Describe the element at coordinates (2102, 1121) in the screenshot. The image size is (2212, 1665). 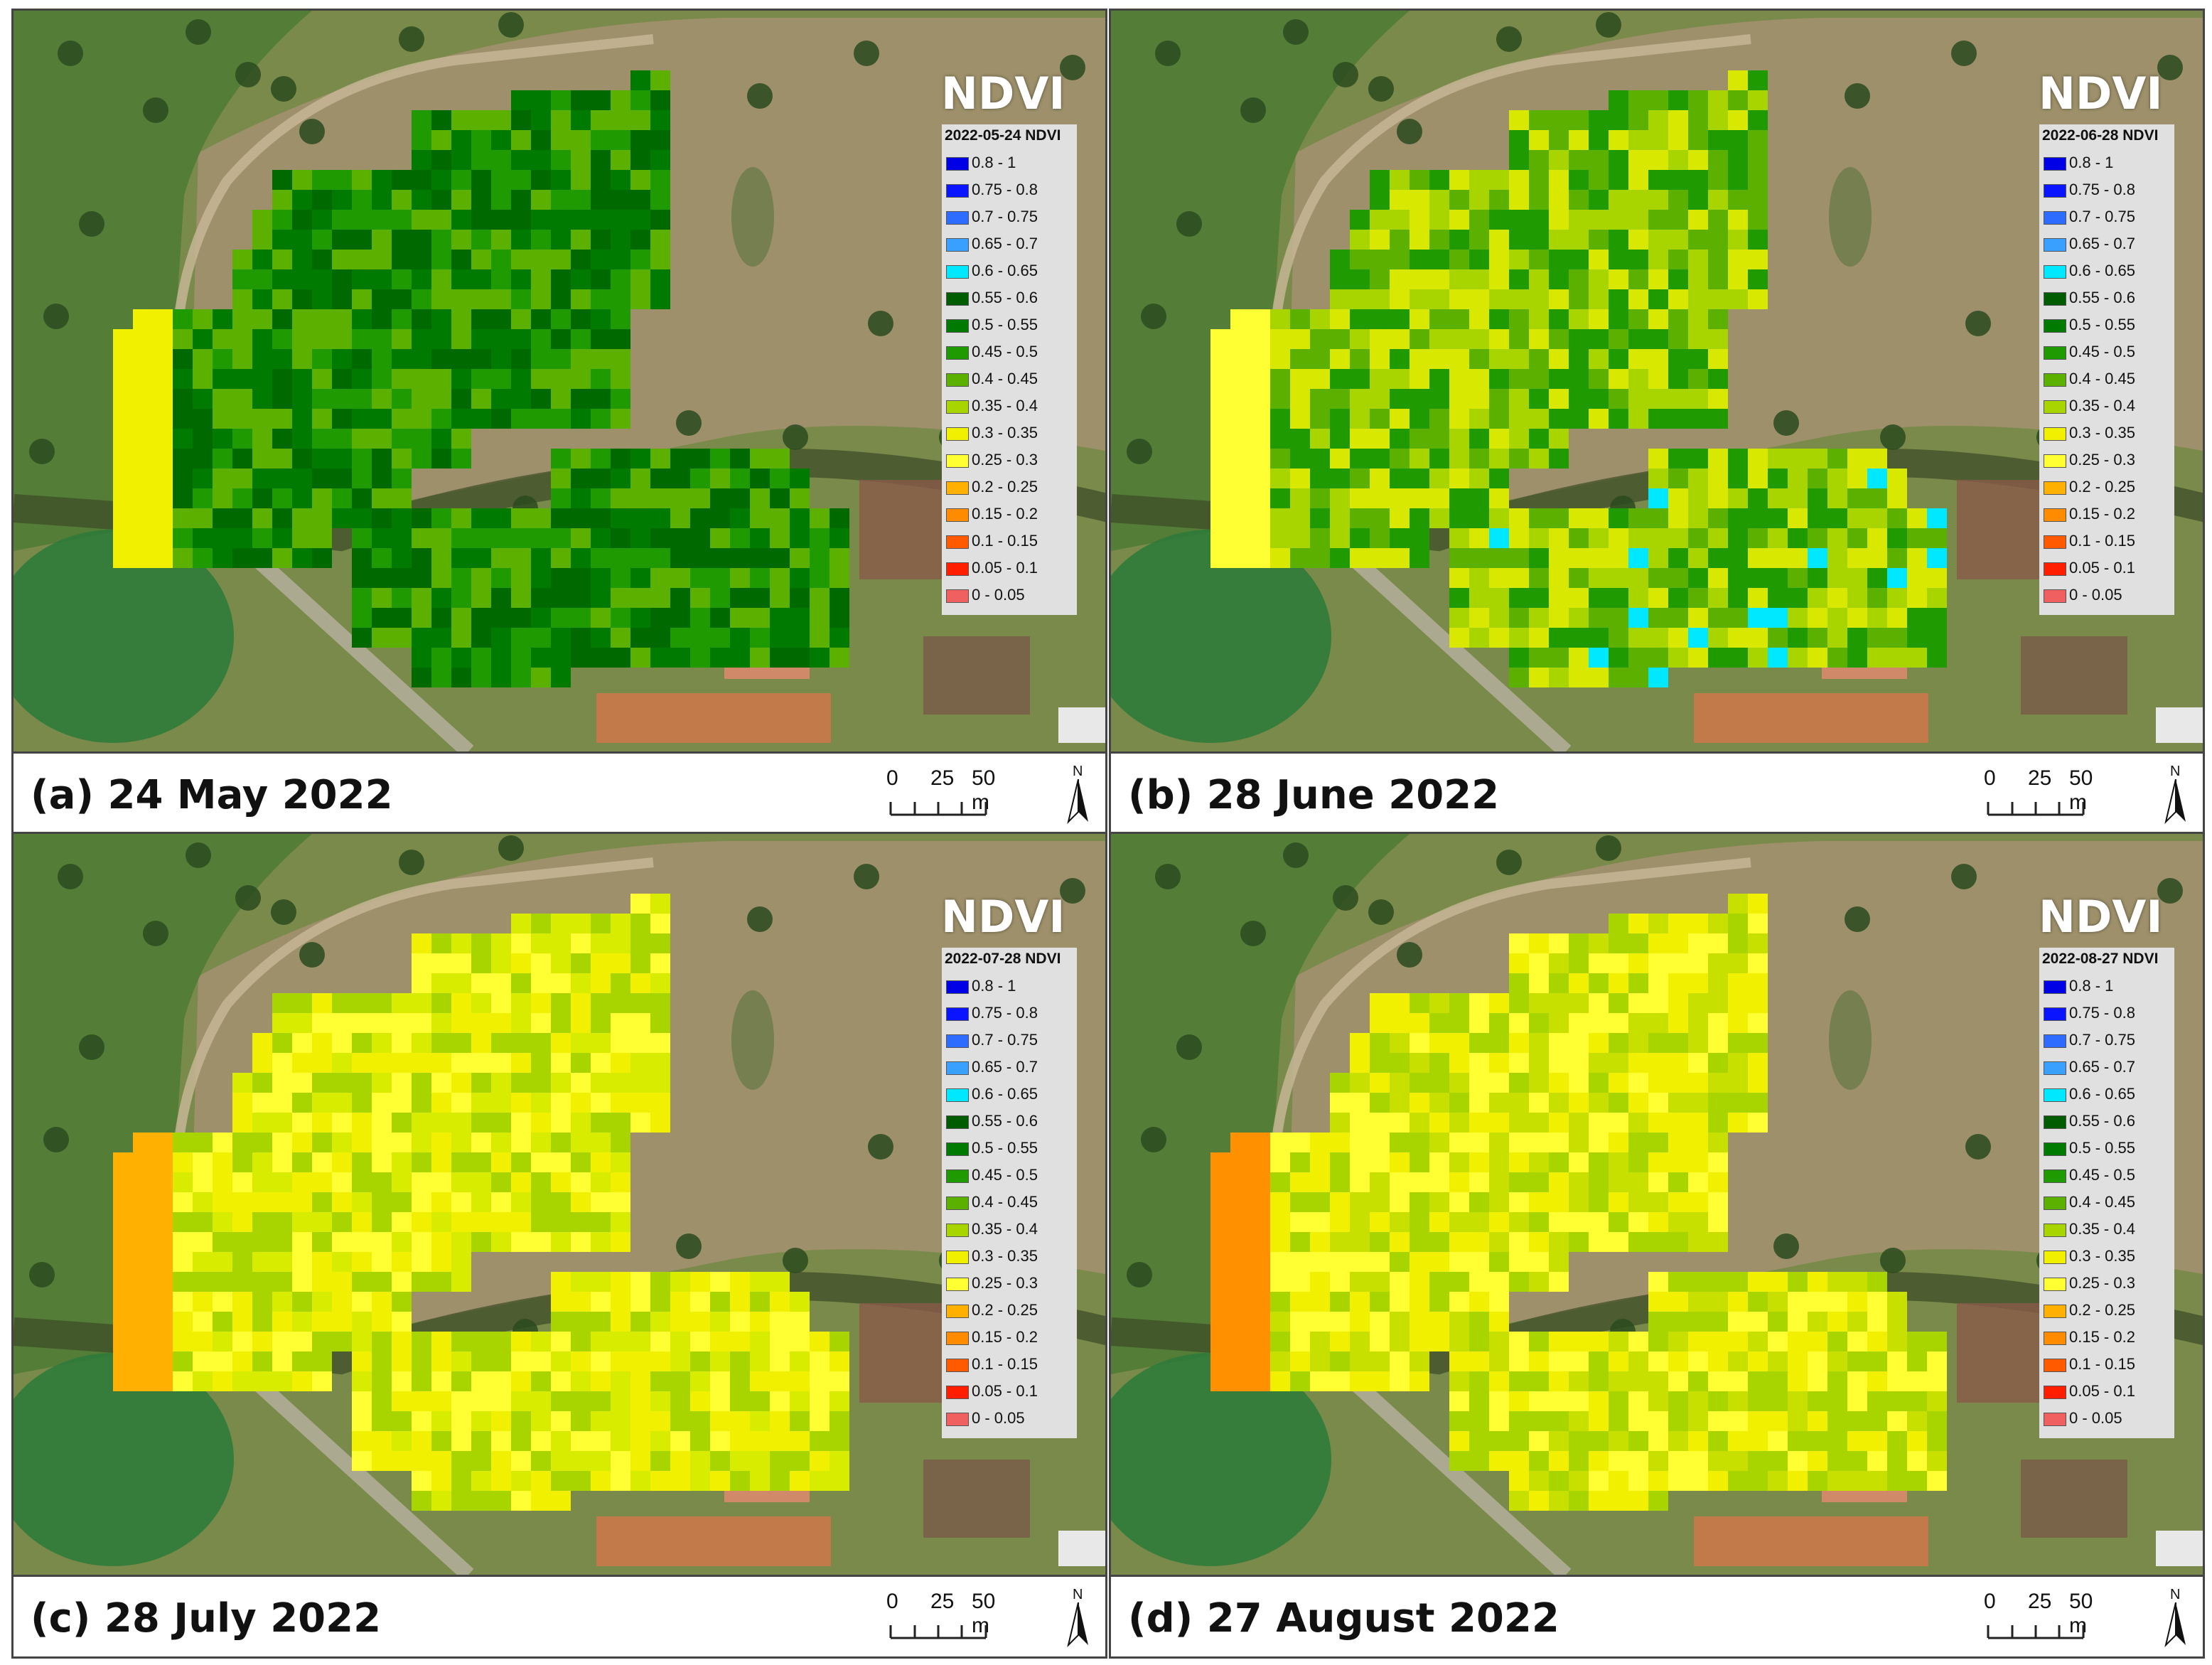
I see `legend-label: 0.55 - 0.6` at that location.